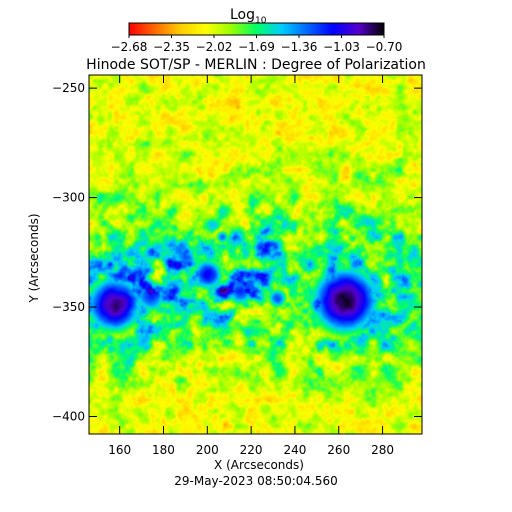  I want to click on colorbar-tick-label: −1.69, so click(256, 47).